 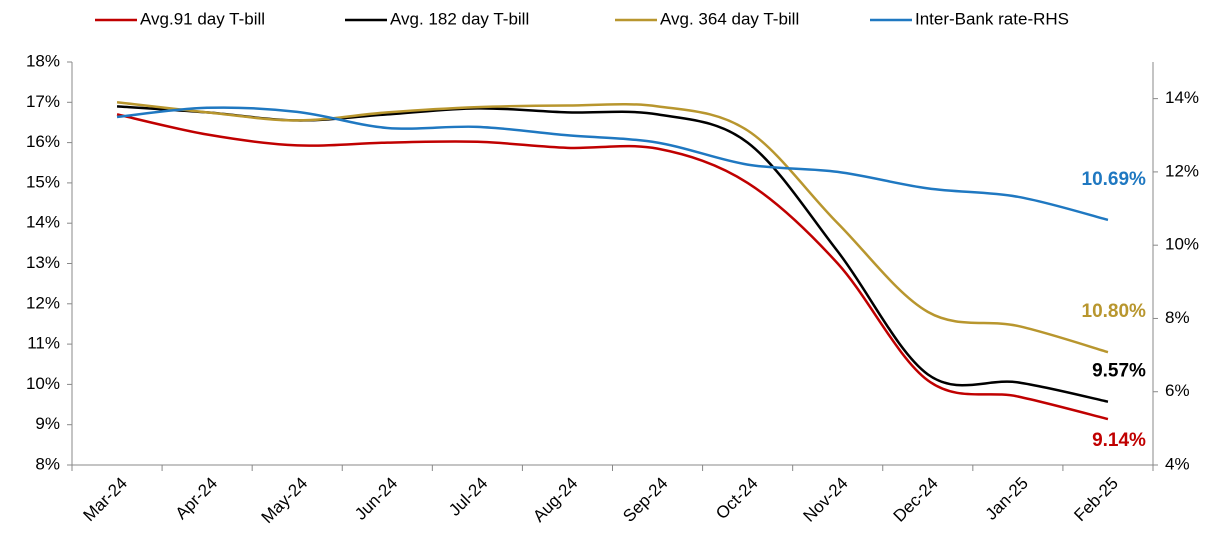 What do you see at coordinates (737, 499) in the screenshot?
I see `x-tick-label: Oct-24` at bounding box center [737, 499].